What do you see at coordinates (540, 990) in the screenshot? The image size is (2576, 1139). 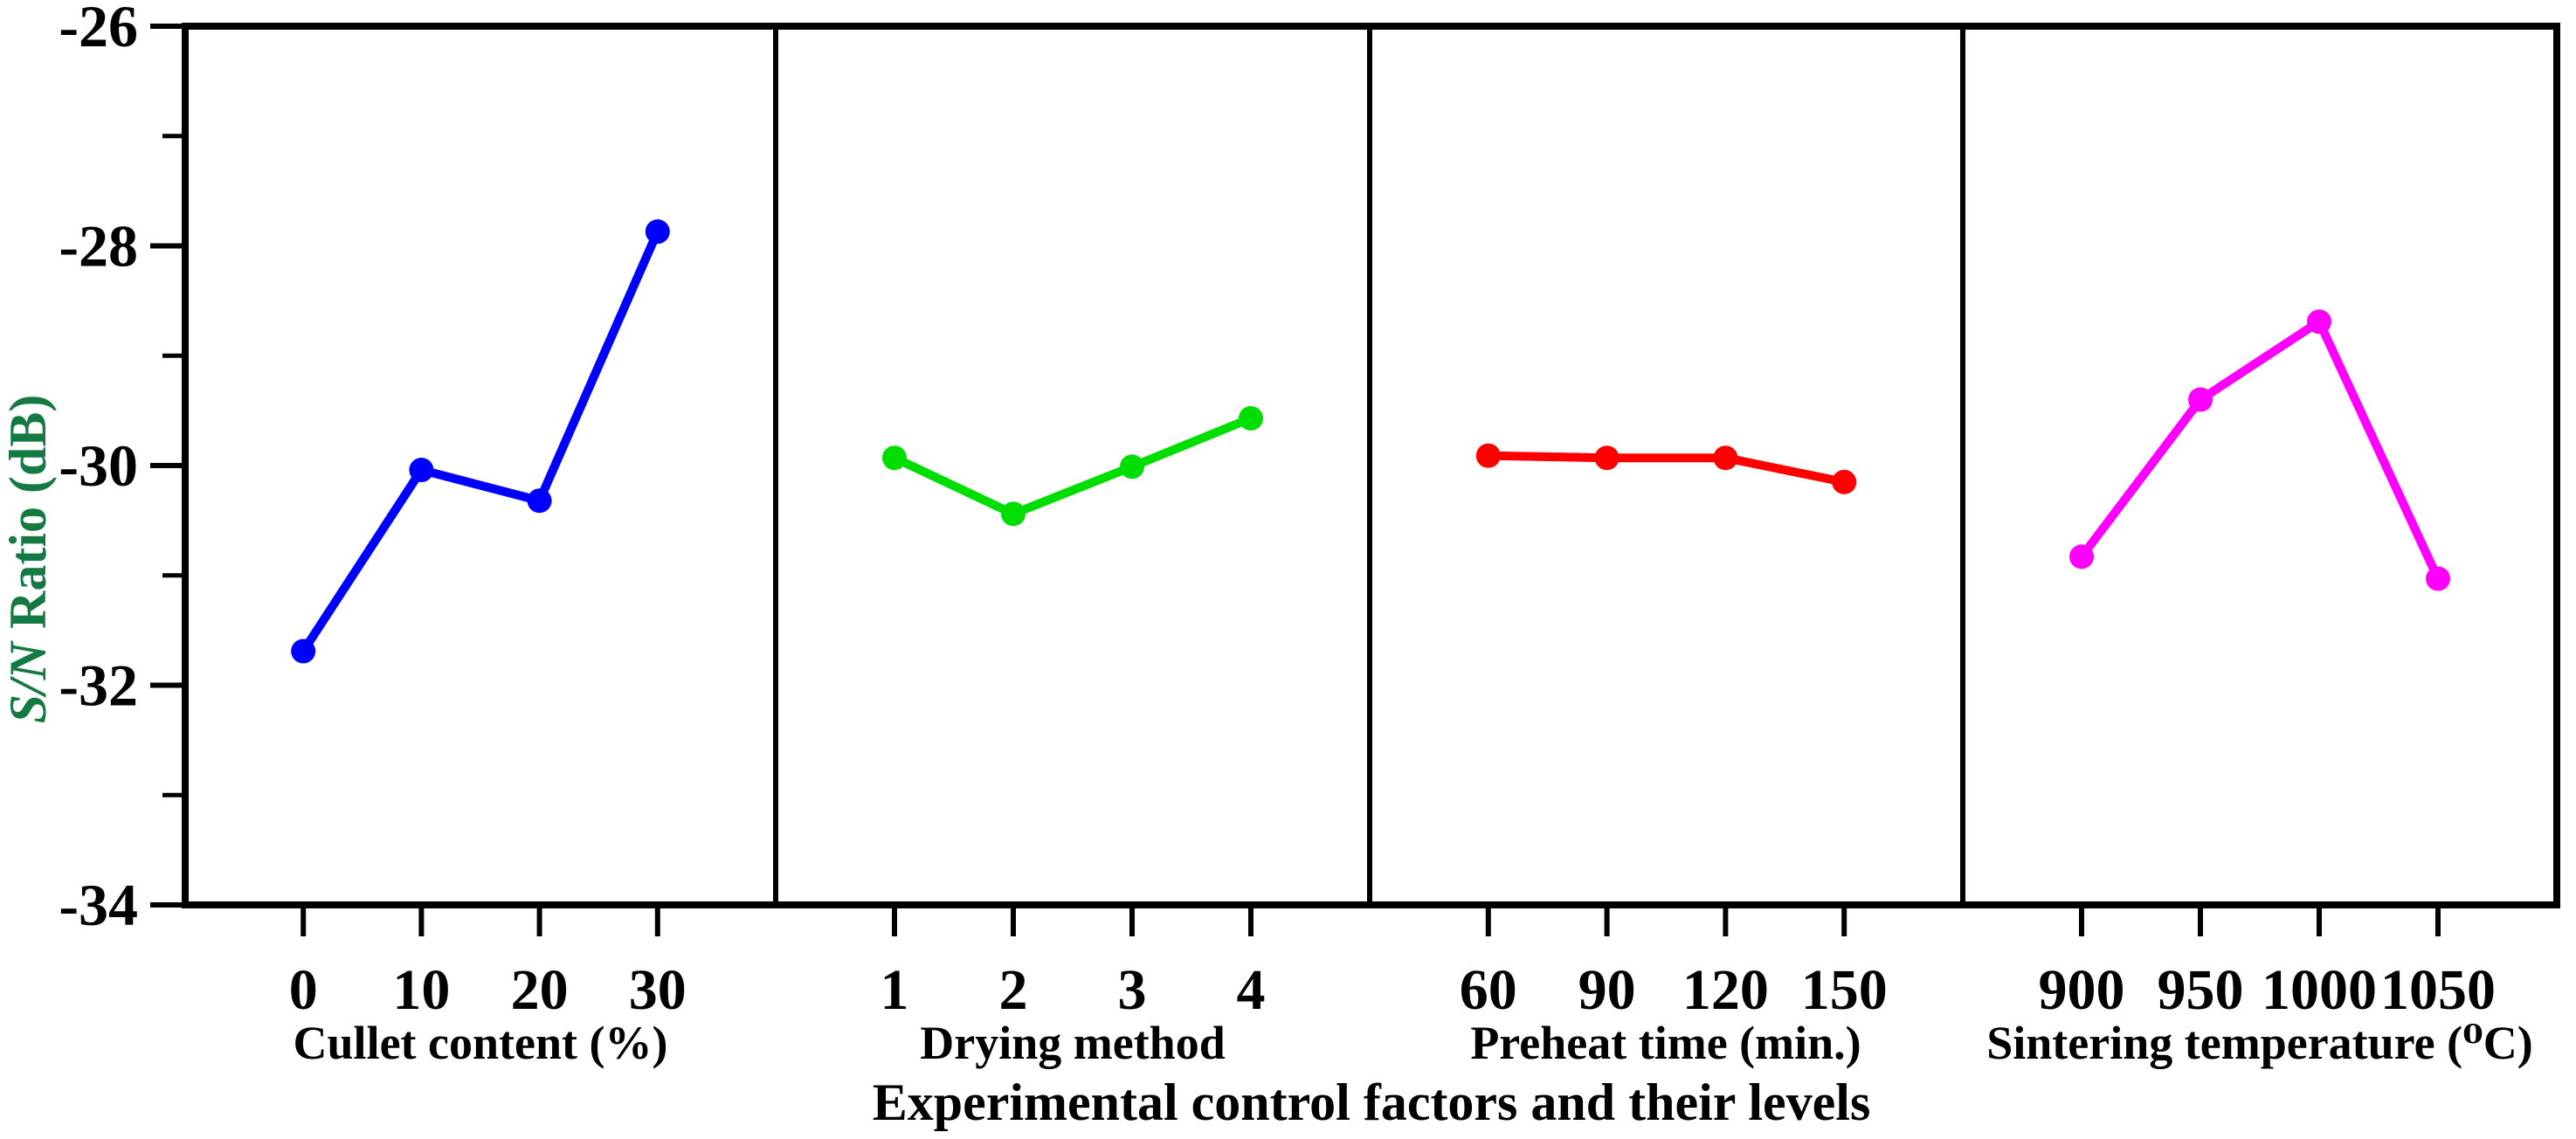 I see `x-tick-label-cullet-content: 20` at bounding box center [540, 990].